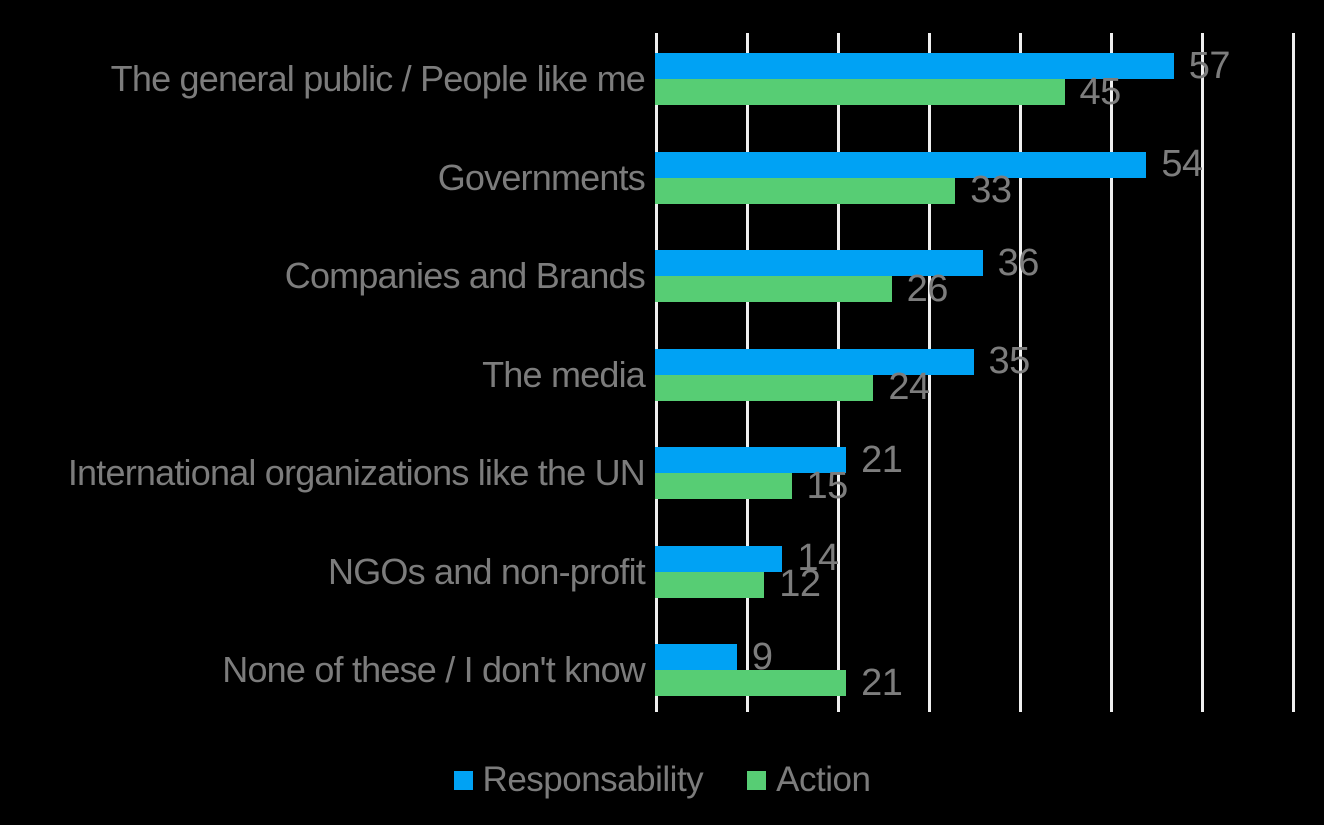 This screenshot has height=825, width=1324. What do you see at coordinates (909, 387) in the screenshot?
I see `value-label: 24` at bounding box center [909, 387].